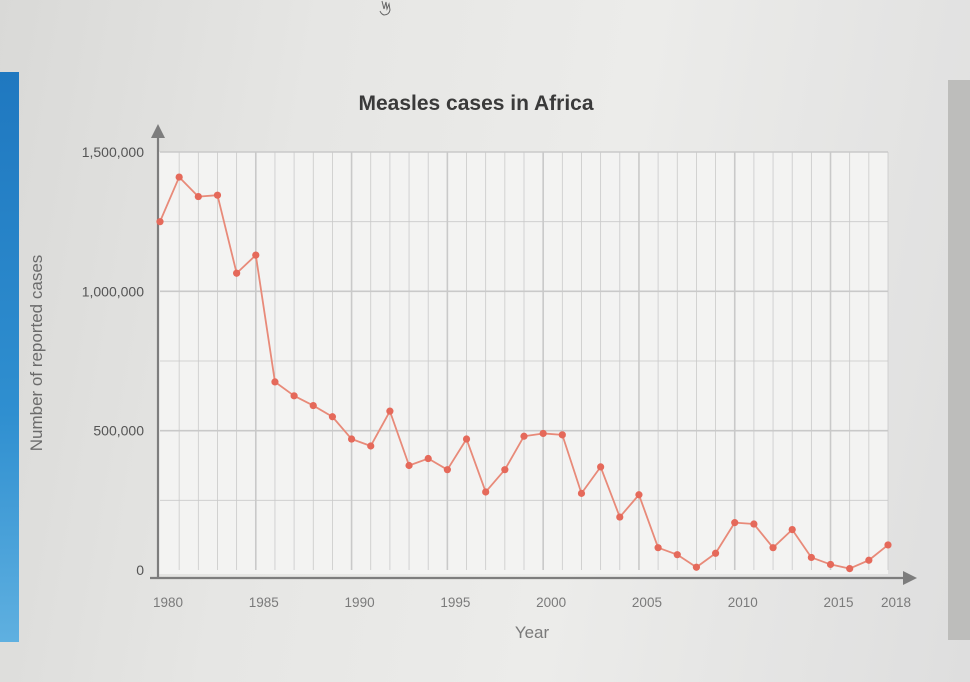 The image size is (970, 682). Describe the element at coordinates (475, 103) in the screenshot. I see `chart-title: Measles cases in Africa` at that location.